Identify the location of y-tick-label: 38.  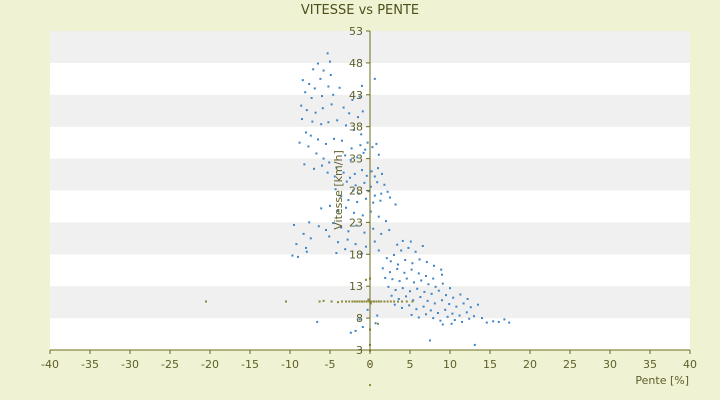
(356, 127).